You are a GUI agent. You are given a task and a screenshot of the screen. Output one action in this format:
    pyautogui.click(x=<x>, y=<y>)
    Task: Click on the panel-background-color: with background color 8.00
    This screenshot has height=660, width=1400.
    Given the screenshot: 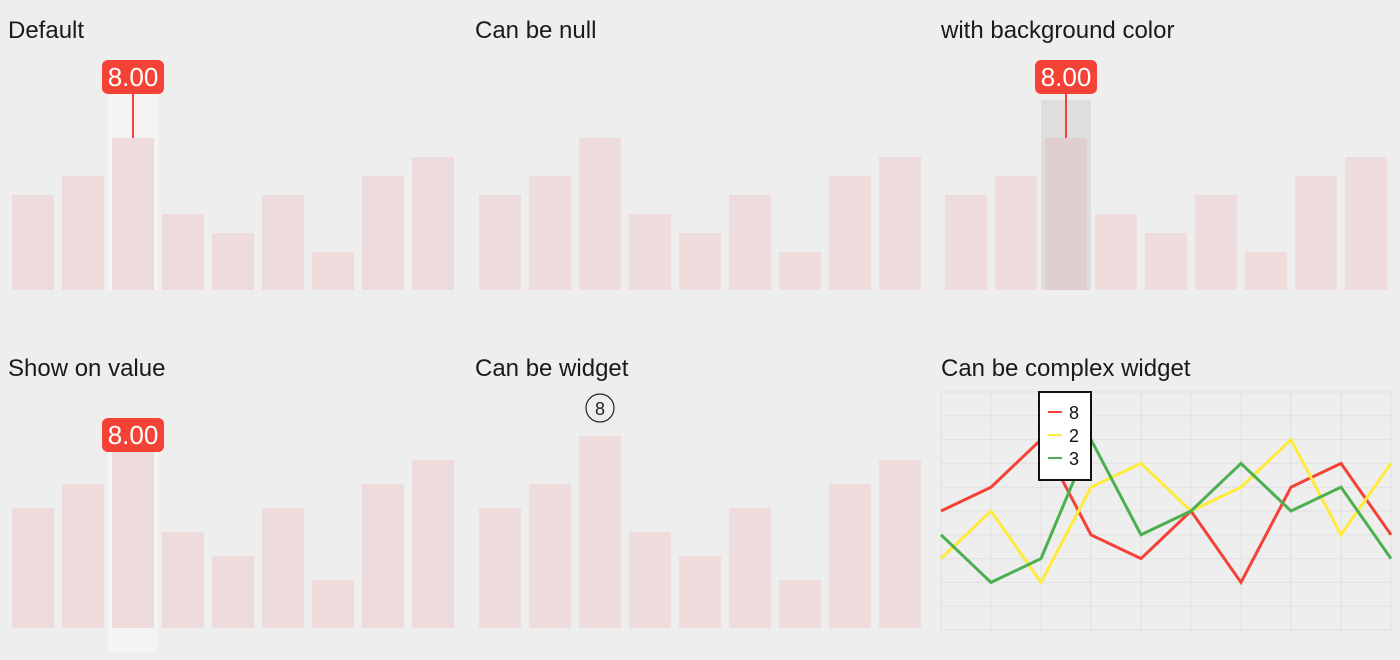 What is the action you would take?
    pyautogui.click(x=1166, y=156)
    